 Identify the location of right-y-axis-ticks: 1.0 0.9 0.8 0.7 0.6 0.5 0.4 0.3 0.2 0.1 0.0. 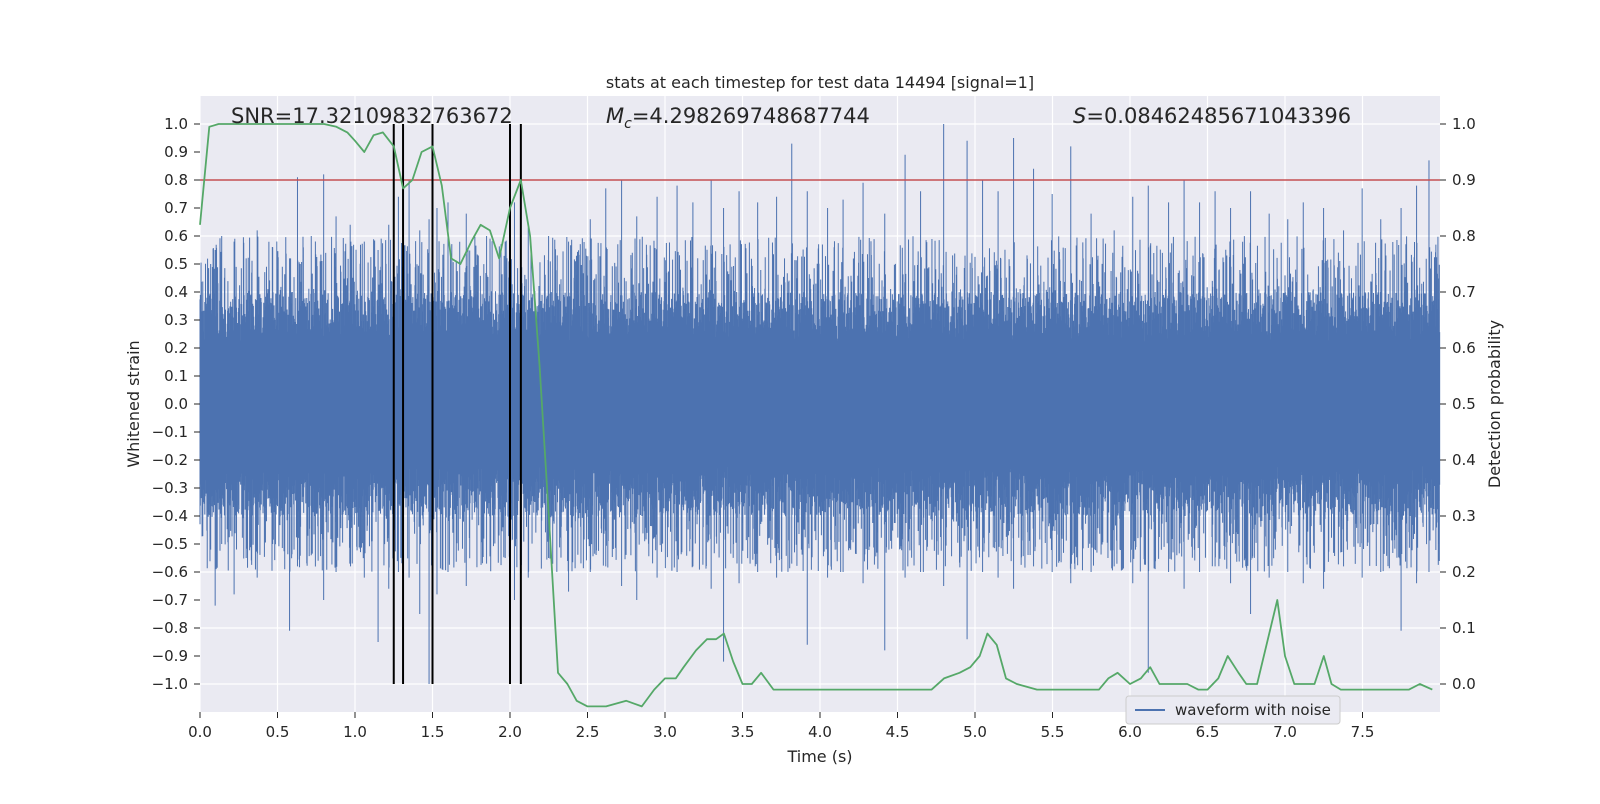
(1458, 404).